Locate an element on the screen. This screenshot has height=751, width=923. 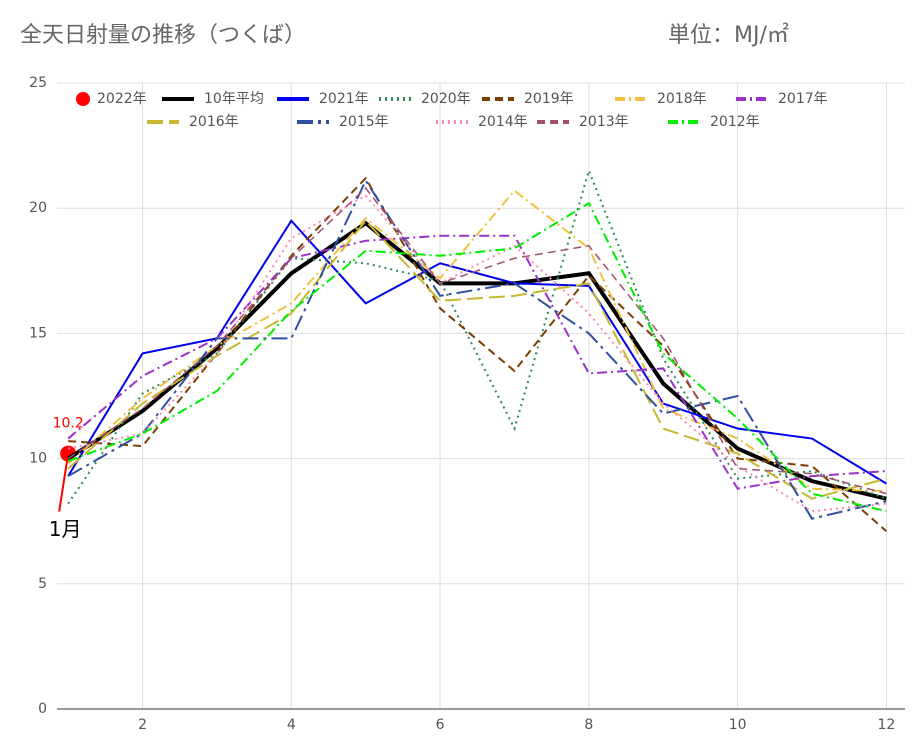
legend-label: 2018年 is located at coordinates (682, 99).